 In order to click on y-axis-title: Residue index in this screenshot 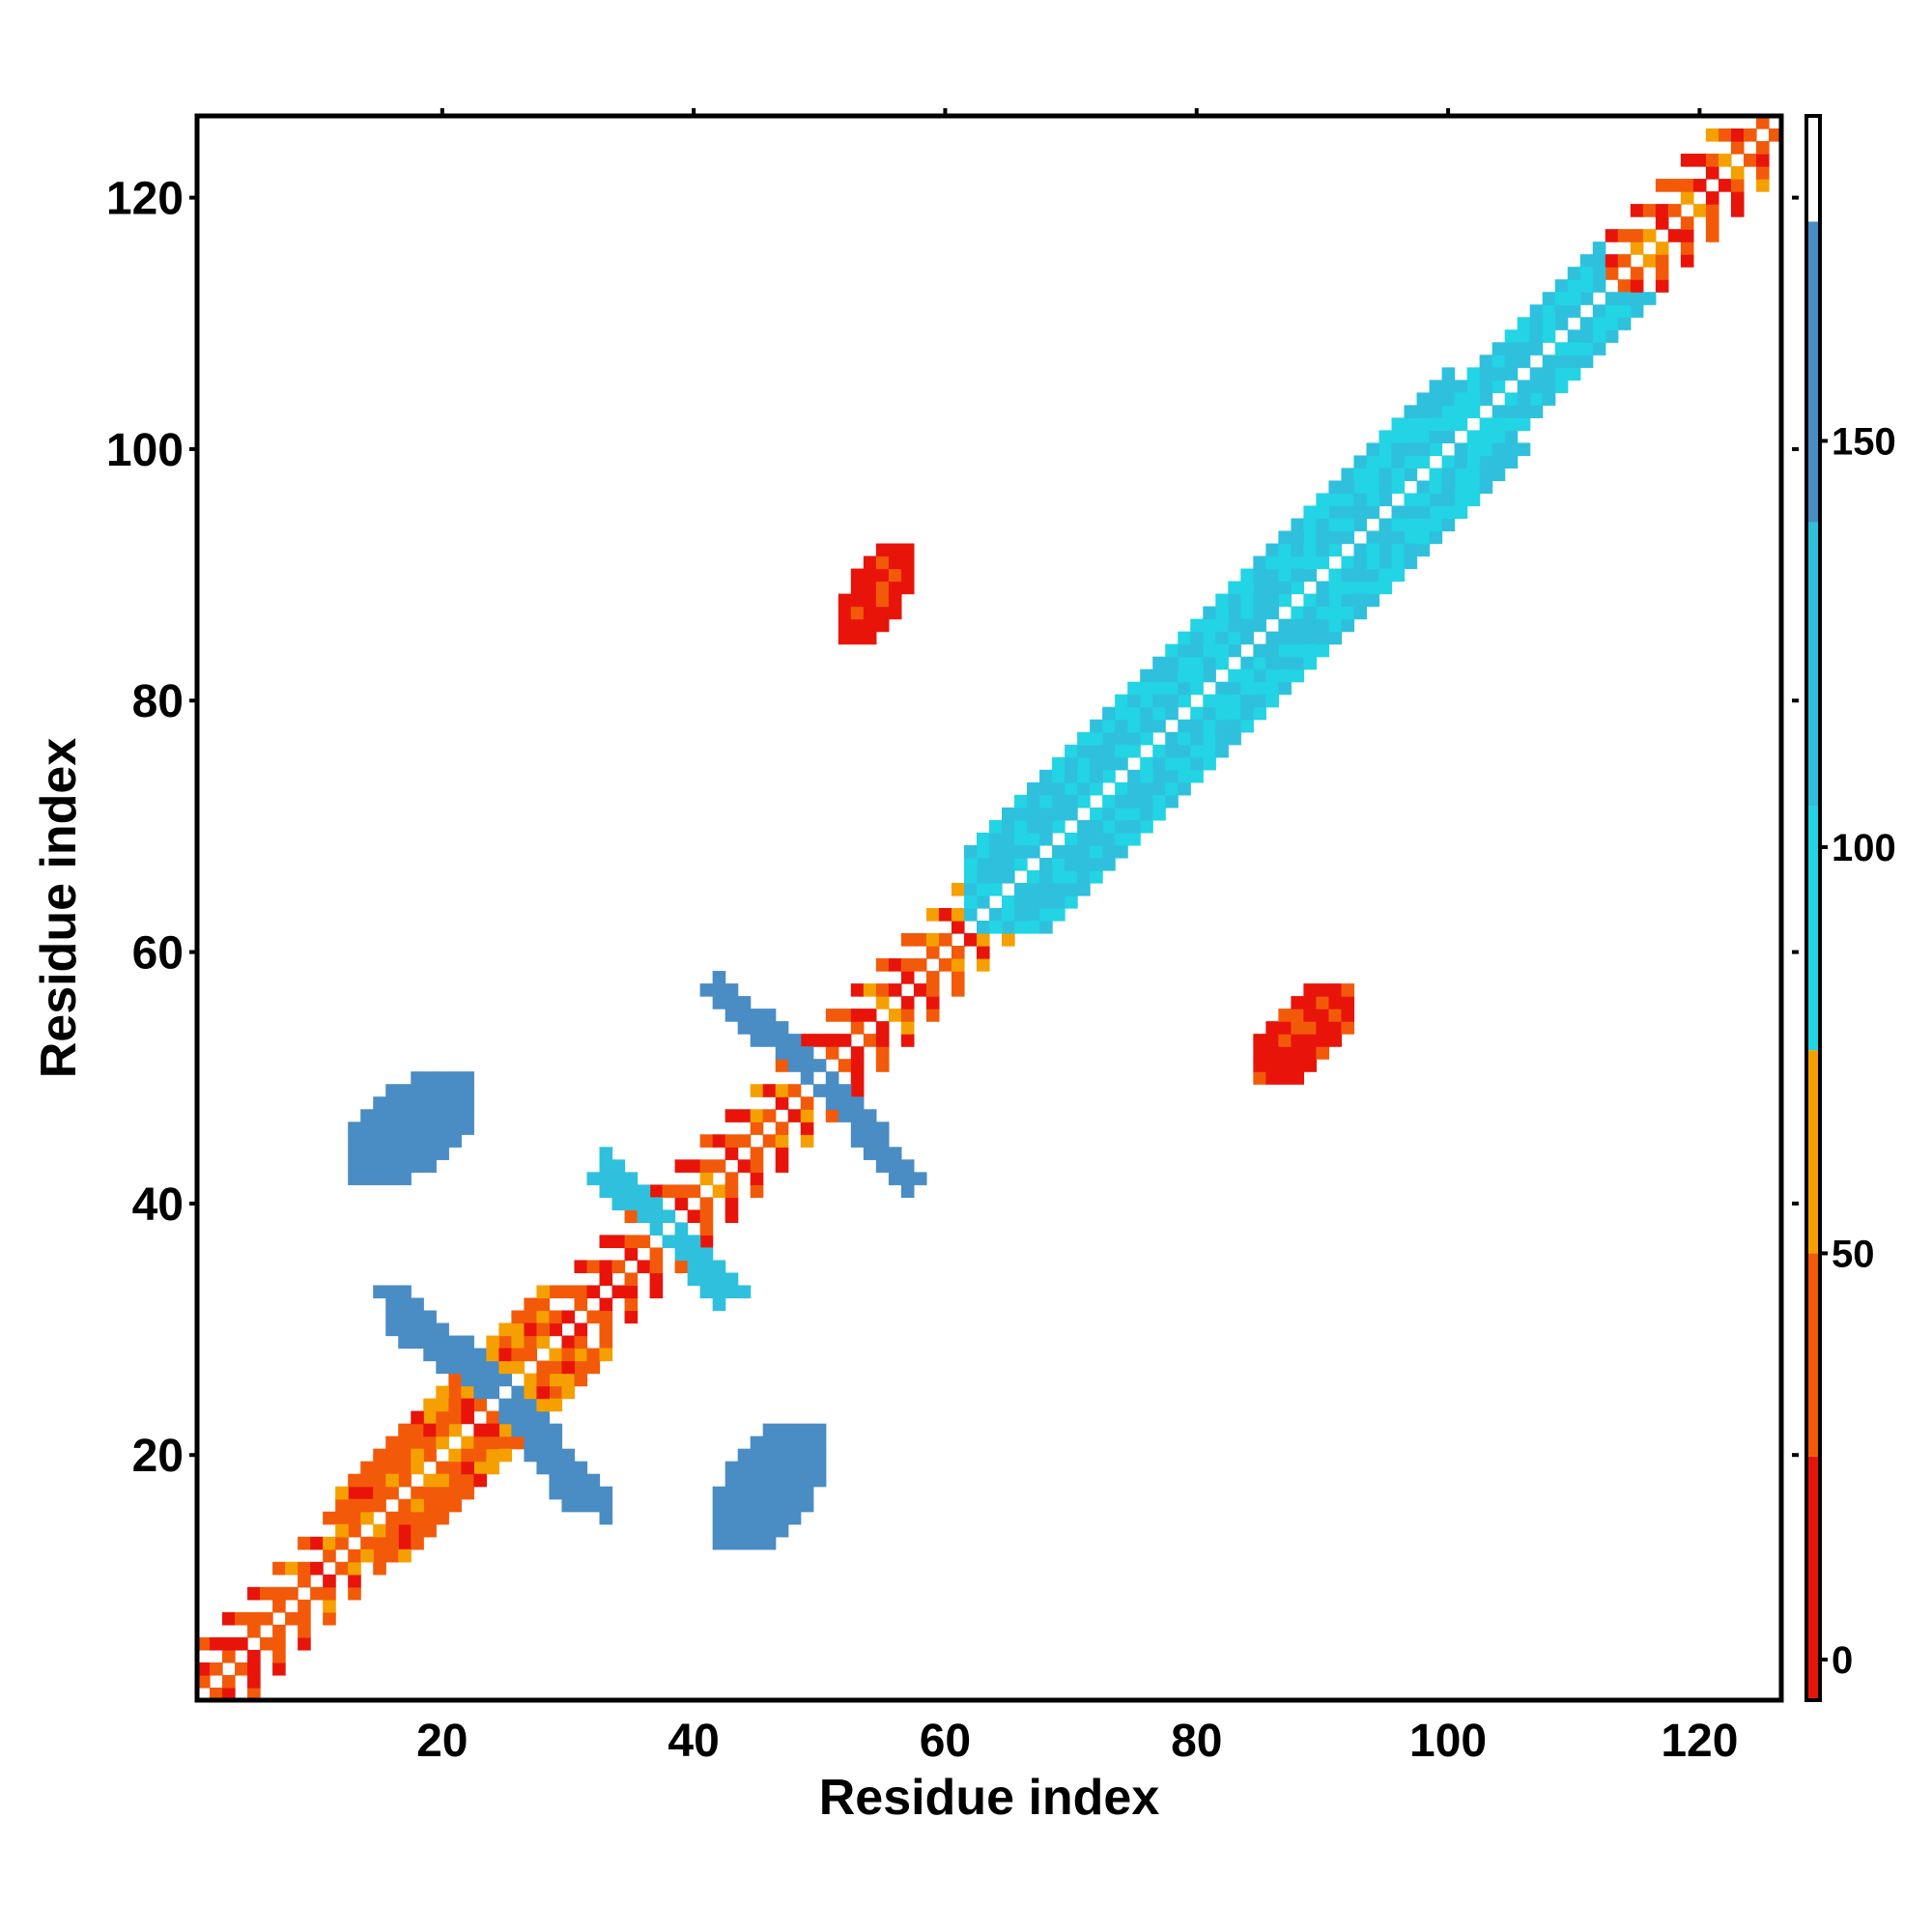, I will do `click(59, 908)`.